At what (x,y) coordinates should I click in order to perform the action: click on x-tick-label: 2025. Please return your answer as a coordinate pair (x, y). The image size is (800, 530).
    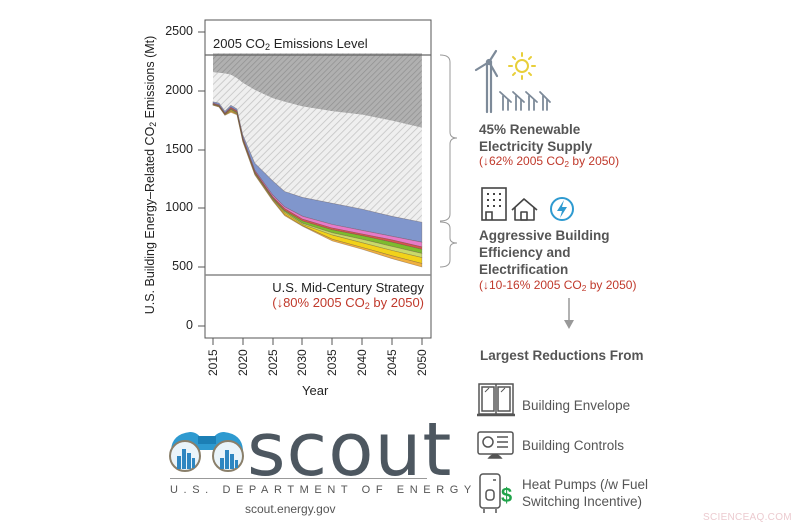
    Looking at the image, I should click on (273, 362).